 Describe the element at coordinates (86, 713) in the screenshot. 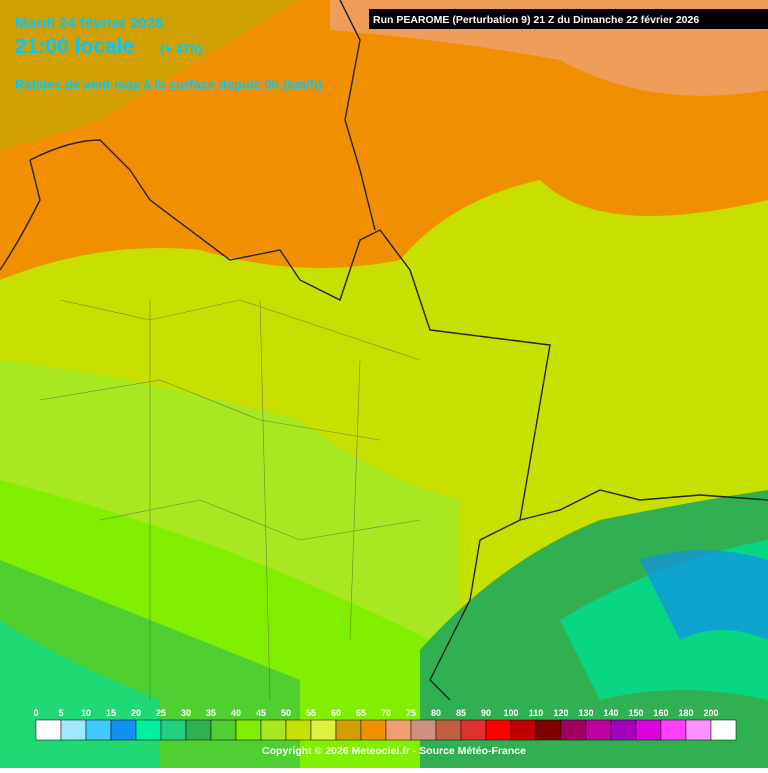

I see `legend-label: 10` at that location.